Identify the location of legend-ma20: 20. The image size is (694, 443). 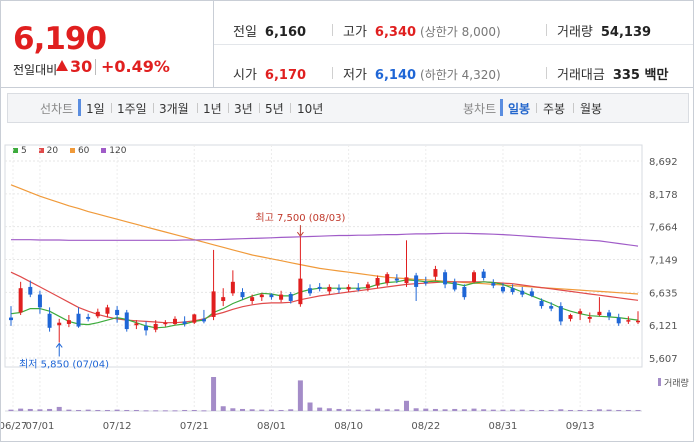
(48, 151).